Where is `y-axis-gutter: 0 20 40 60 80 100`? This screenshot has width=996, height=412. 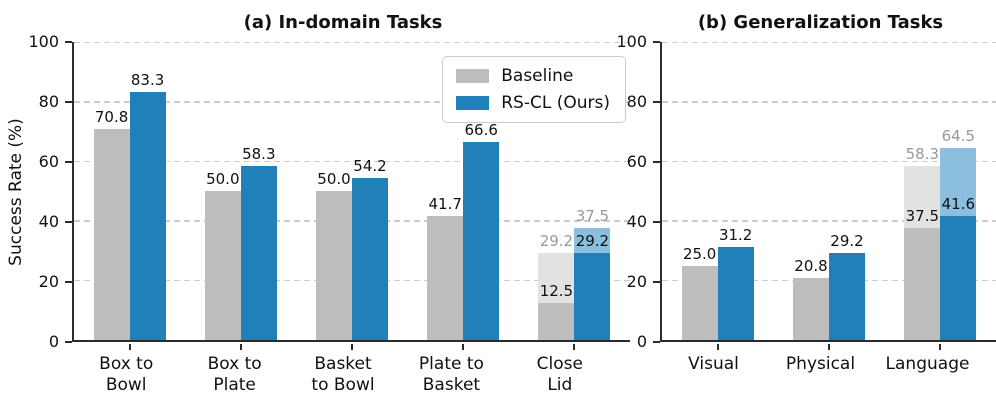
y-axis-gutter: 0 20 40 60 80 100 is located at coordinates (638, 191).